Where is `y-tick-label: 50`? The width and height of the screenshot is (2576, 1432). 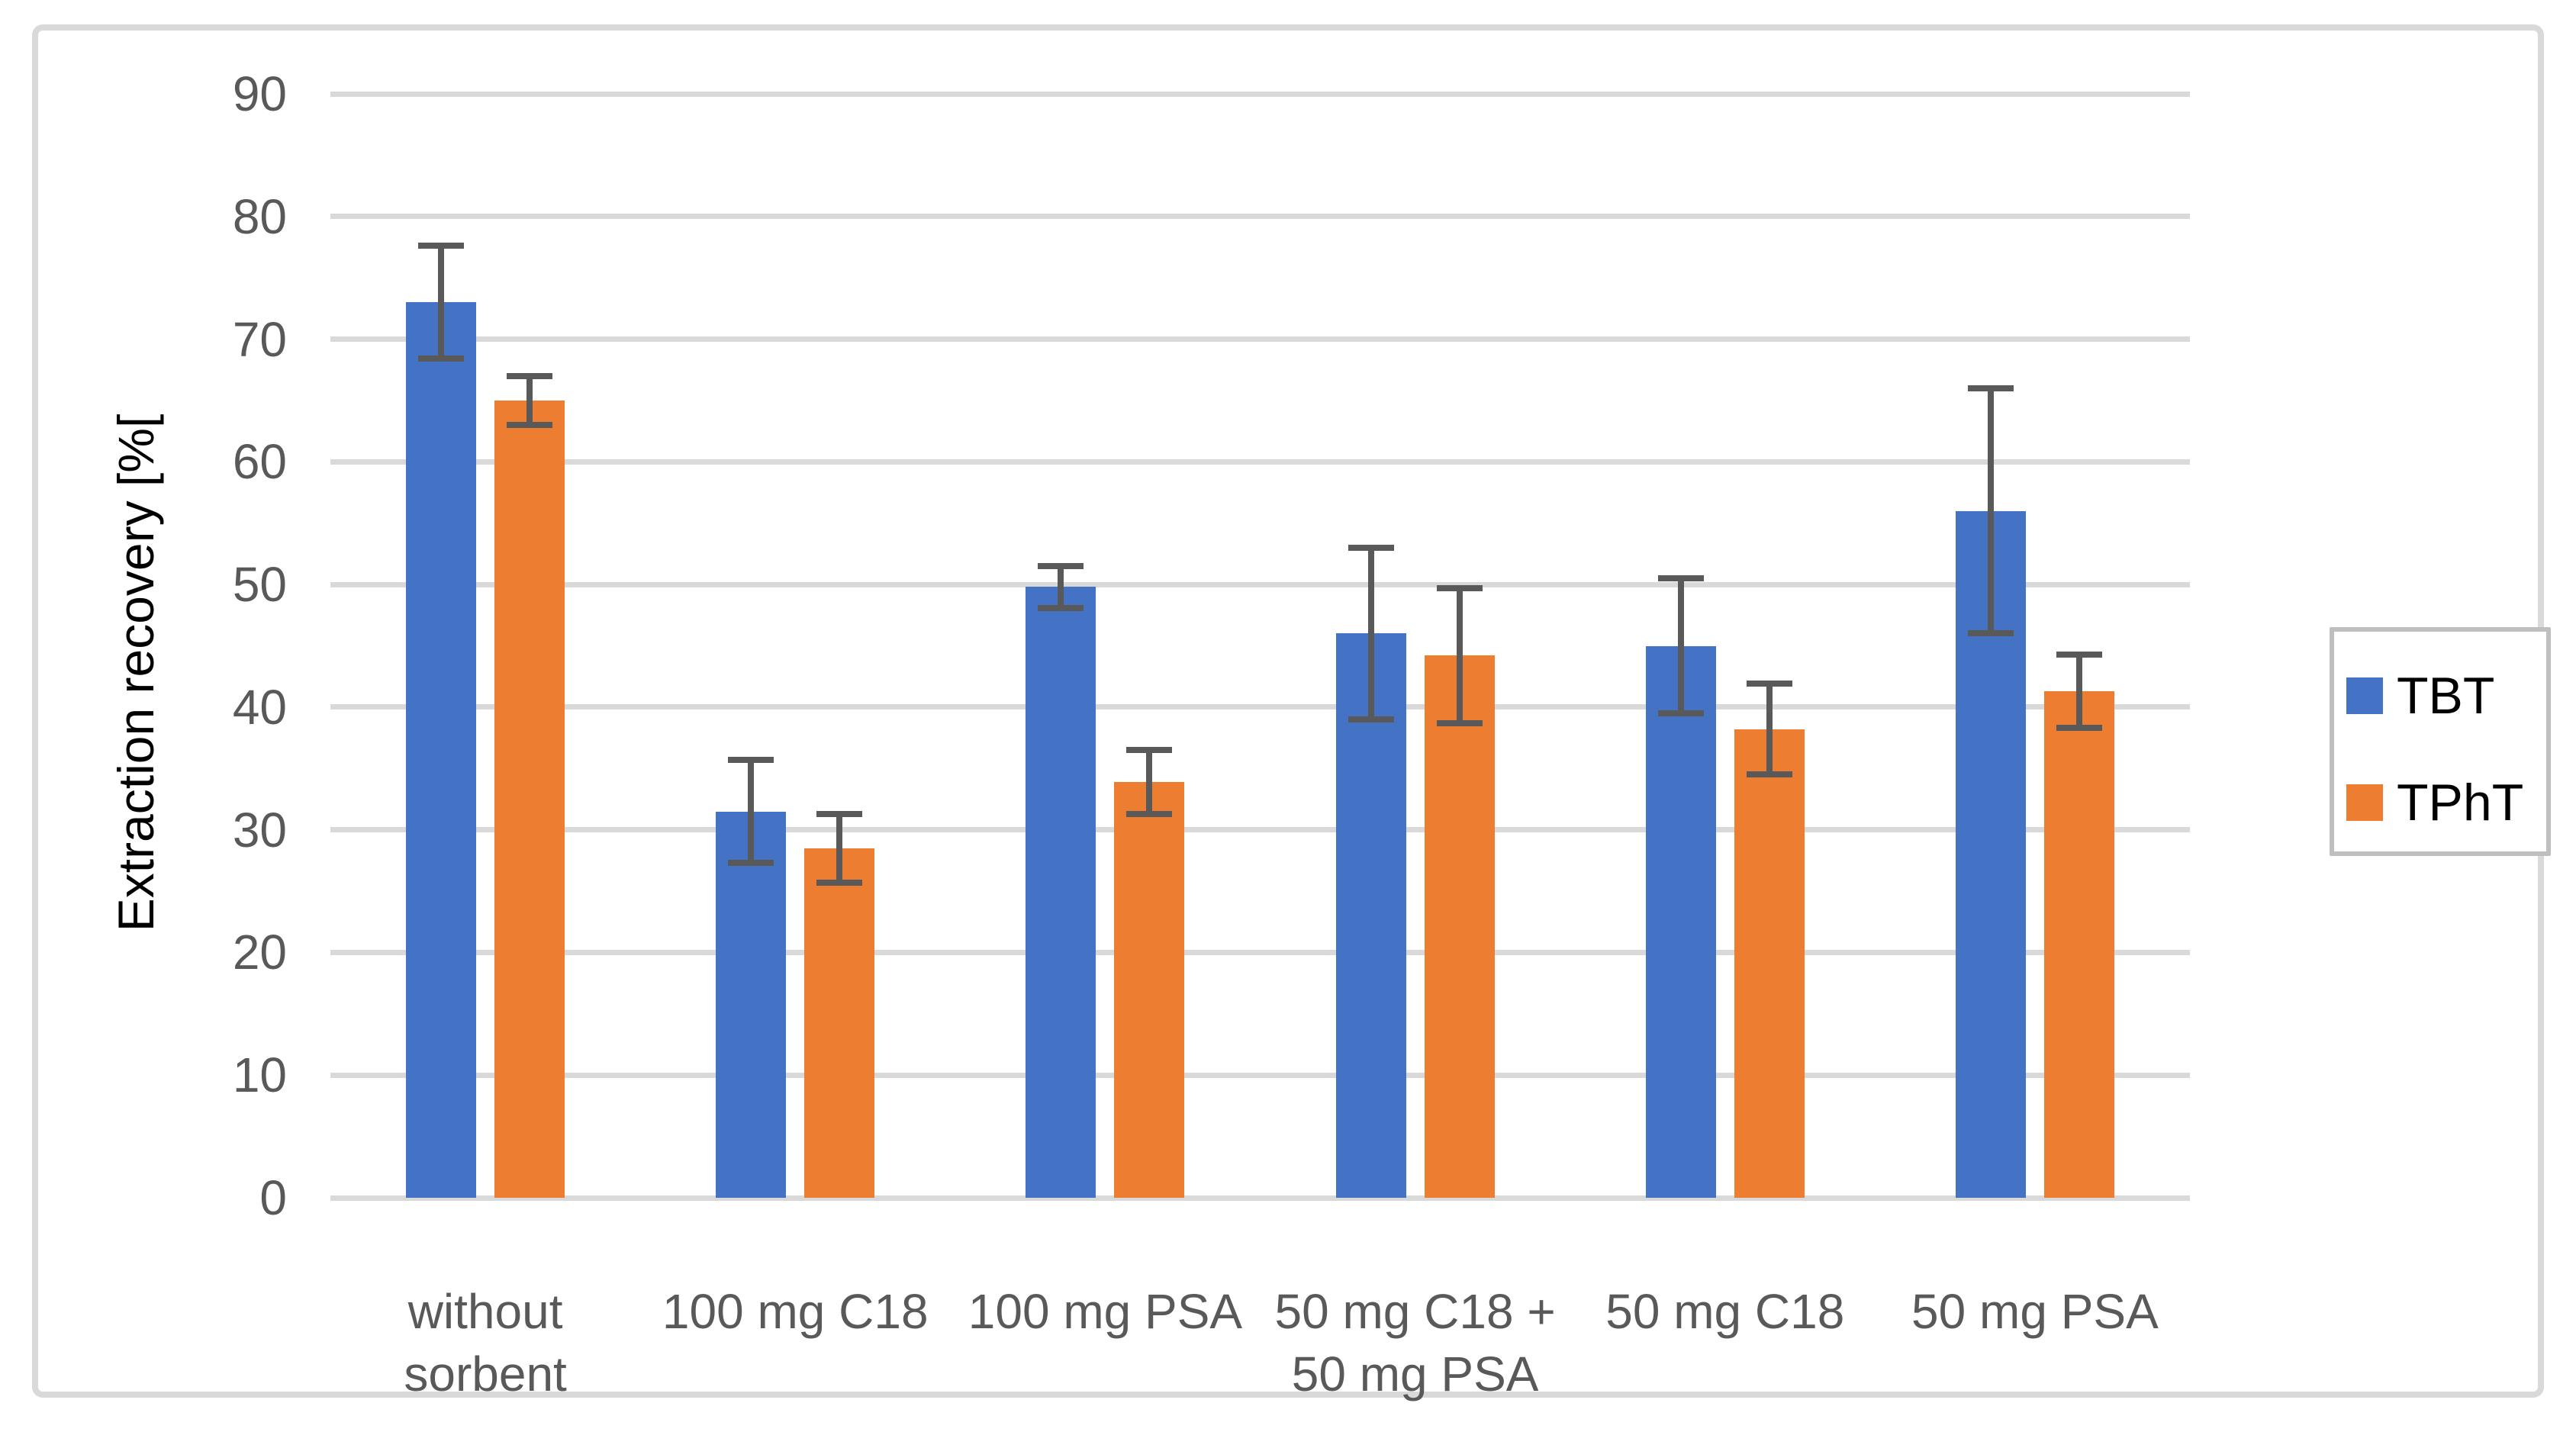 y-tick-label: 50 is located at coordinates (259, 585).